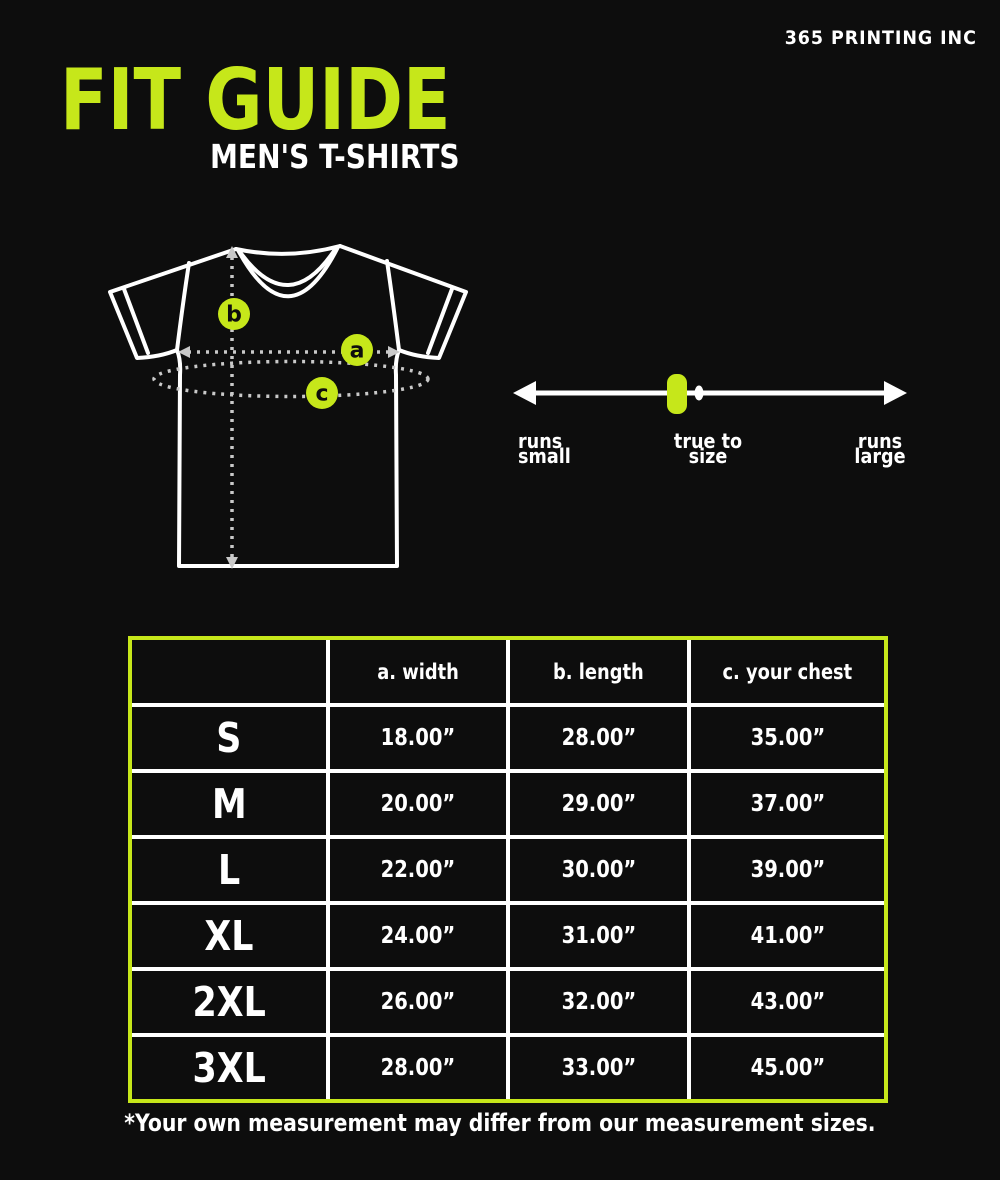  What do you see at coordinates (417, 804) in the screenshot?
I see `row-m-width: 20.00”` at bounding box center [417, 804].